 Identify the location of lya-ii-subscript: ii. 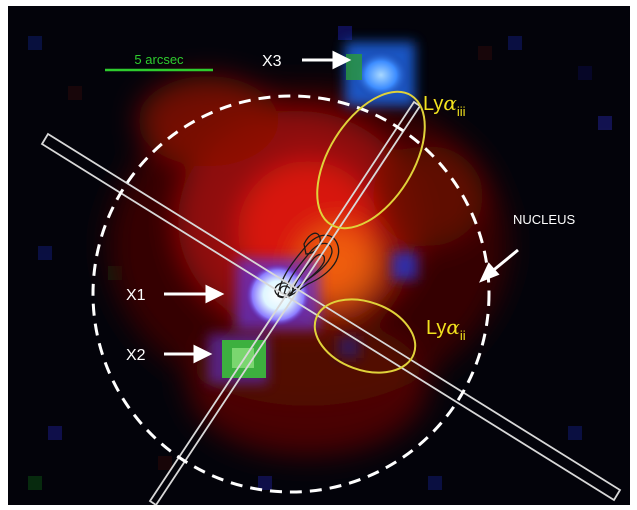
(463, 335).